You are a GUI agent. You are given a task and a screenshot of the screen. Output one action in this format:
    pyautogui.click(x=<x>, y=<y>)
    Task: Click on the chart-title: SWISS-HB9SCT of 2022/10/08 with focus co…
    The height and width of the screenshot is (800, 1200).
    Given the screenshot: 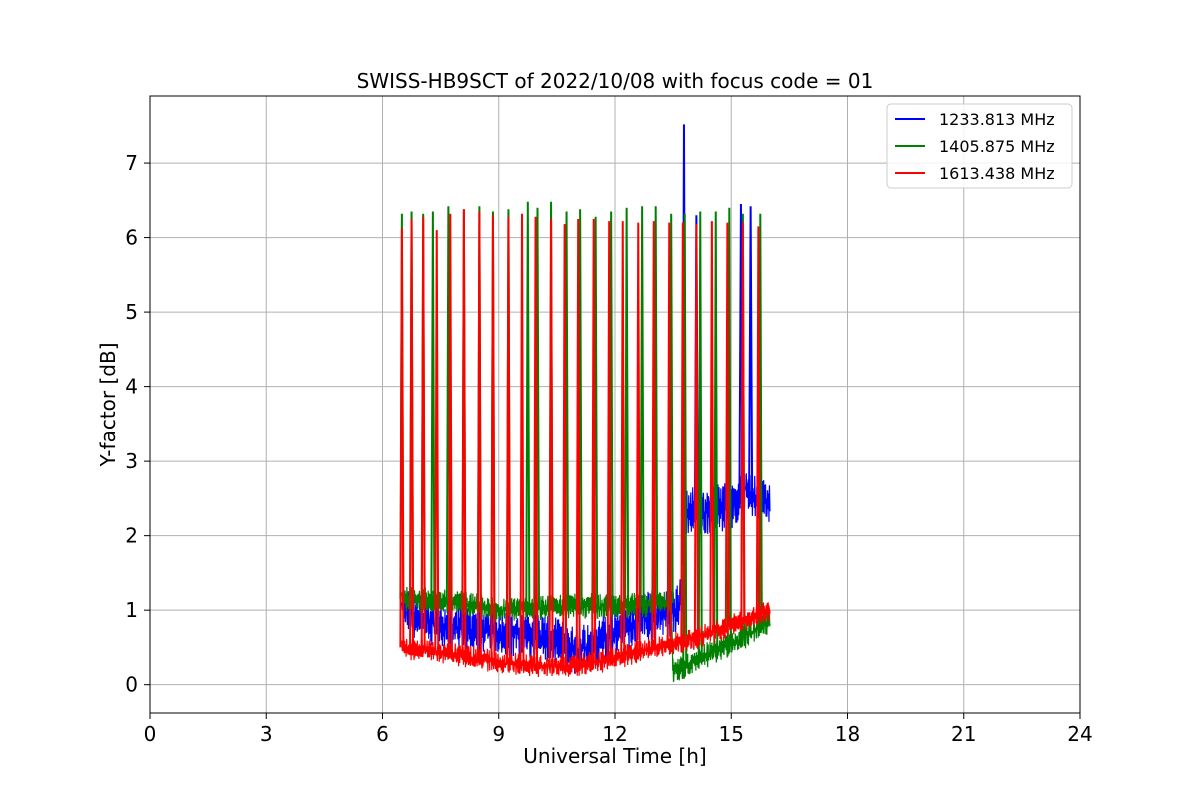 What is the action you would take?
    pyautogui.click(x=615, y=81)
    